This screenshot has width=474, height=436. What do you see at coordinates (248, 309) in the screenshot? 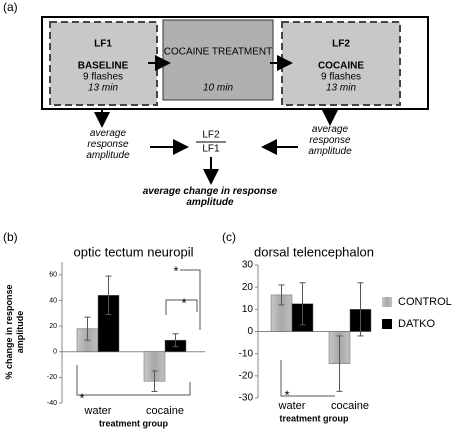
I see `y-tick-label: 10` at bounding box center [248, 309].